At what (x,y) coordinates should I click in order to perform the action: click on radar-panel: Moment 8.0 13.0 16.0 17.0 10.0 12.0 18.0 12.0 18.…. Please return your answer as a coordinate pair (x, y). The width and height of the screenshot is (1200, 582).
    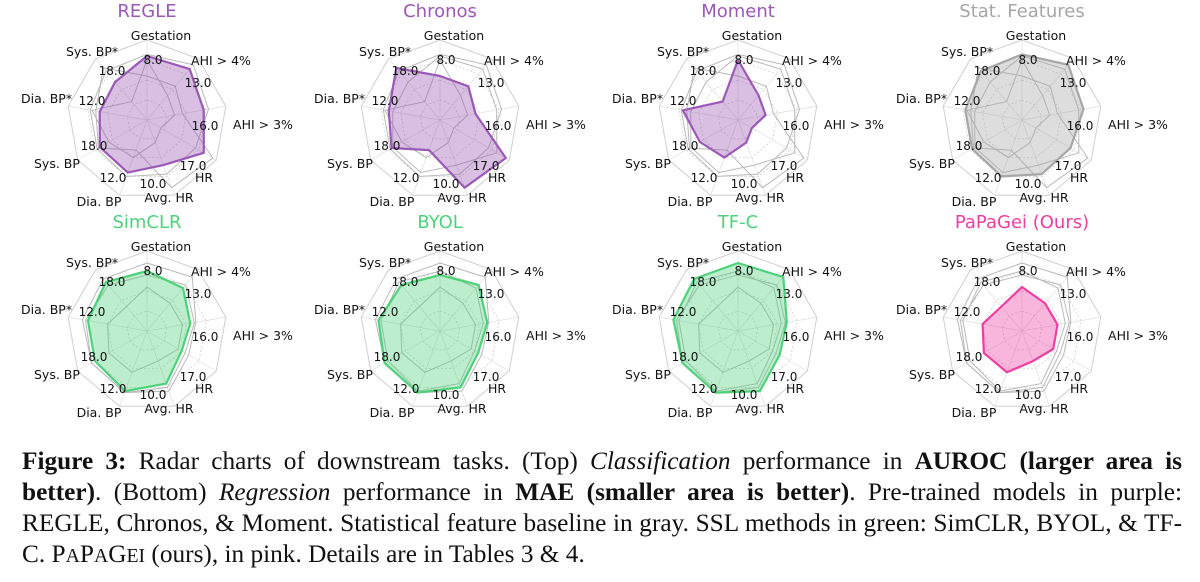
    Looking at the image, I should click on (748, 105).